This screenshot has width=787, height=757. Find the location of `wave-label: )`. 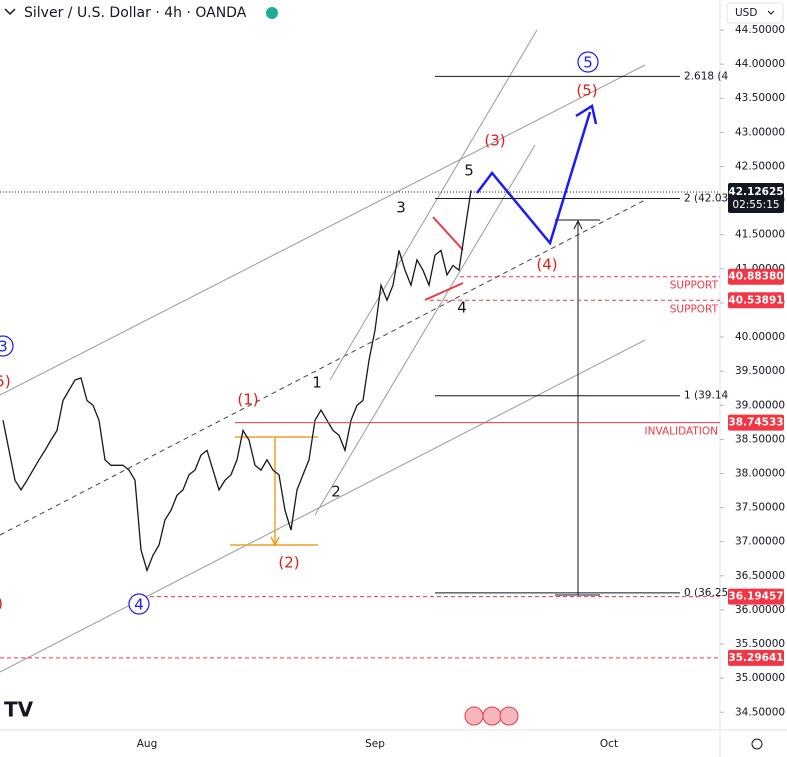

wave-label: ) is located at coordinates (1, 604).